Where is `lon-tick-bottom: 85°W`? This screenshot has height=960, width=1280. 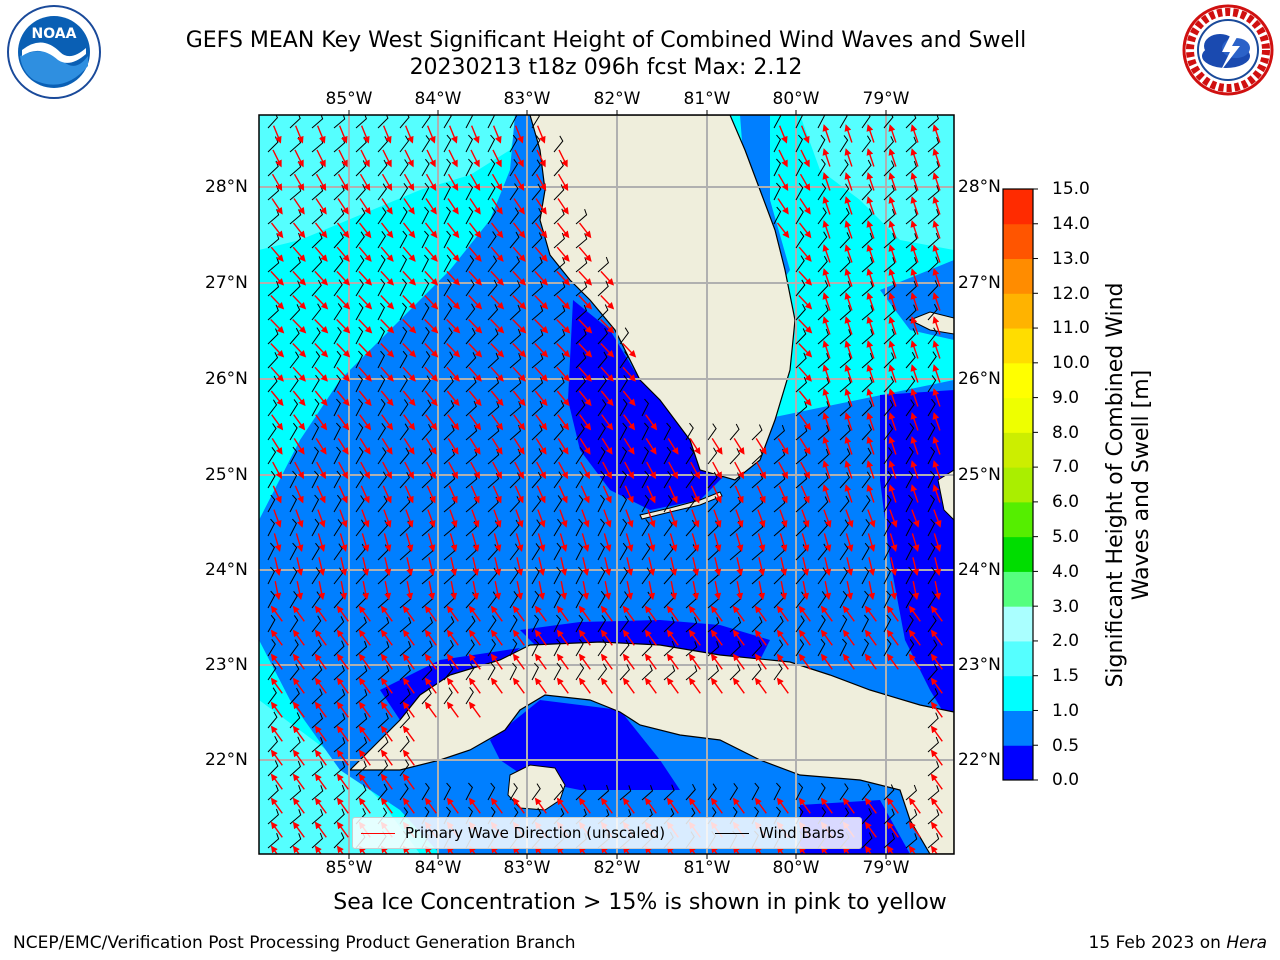 lon-tick-bottom: 85°W is located at coordinates (349, 868).